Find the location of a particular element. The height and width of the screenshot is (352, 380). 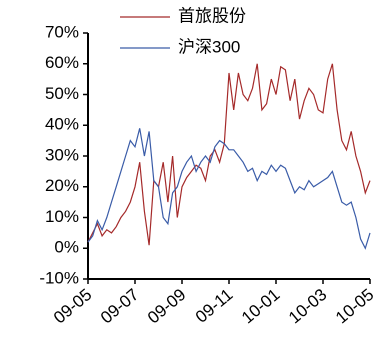

y-tick-label: 30% is located at coordinates (62, 154).